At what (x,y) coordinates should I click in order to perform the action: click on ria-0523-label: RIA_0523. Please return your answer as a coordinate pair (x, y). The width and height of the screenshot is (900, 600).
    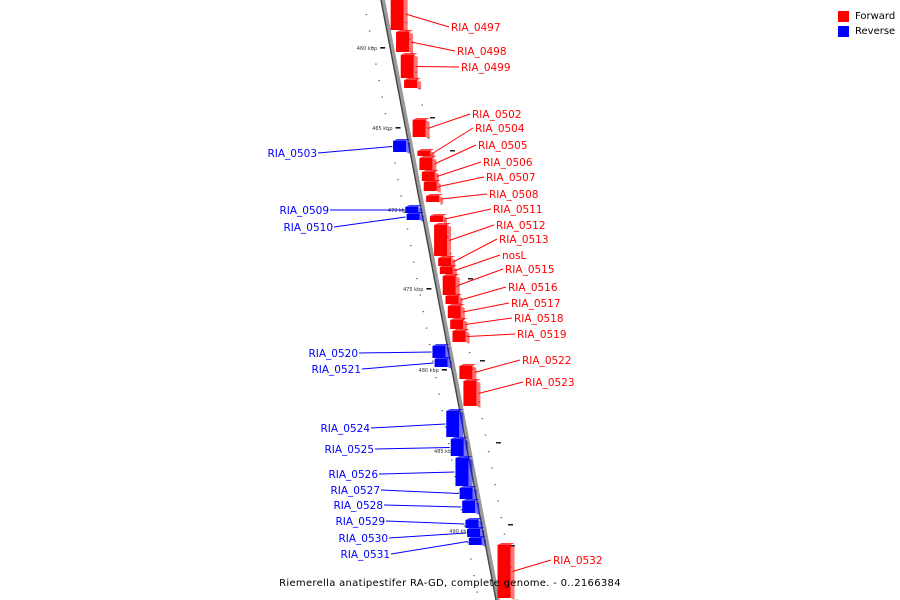
    Looking at the image, I should click on (550, 383).